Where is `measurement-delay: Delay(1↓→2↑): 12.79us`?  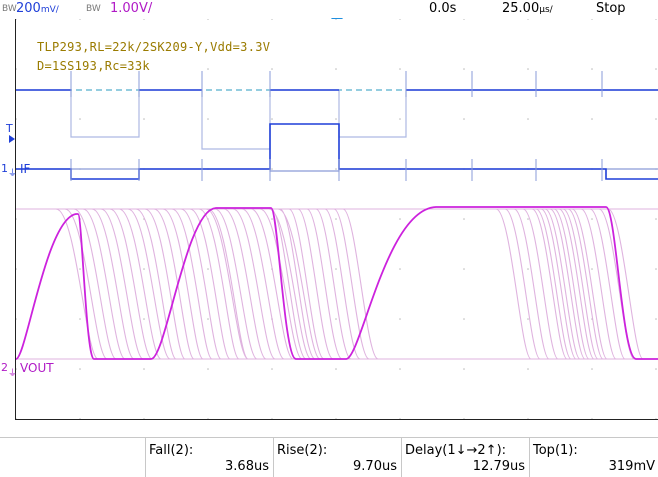
measurement-delay: Delay(1↓→2↑): 12.79us is located at coordinates (465, 457).